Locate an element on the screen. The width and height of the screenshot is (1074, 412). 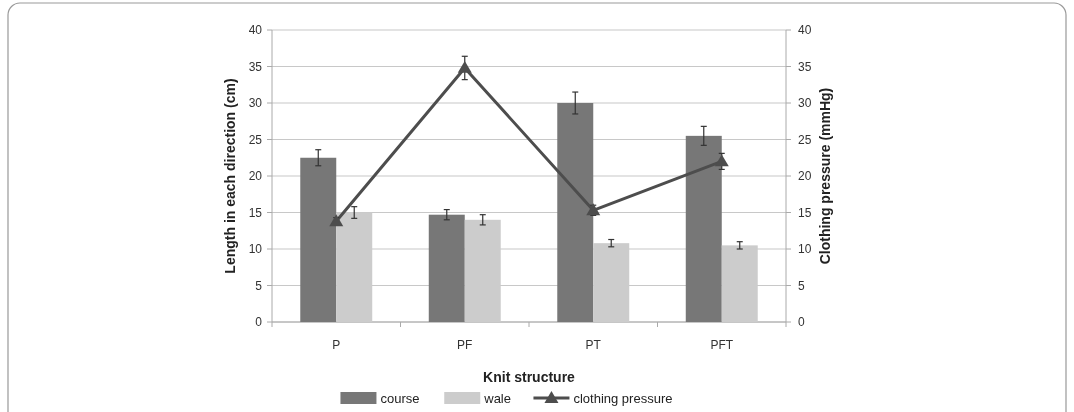
y-tick-label: 0 is located at coordinates (259, 322).